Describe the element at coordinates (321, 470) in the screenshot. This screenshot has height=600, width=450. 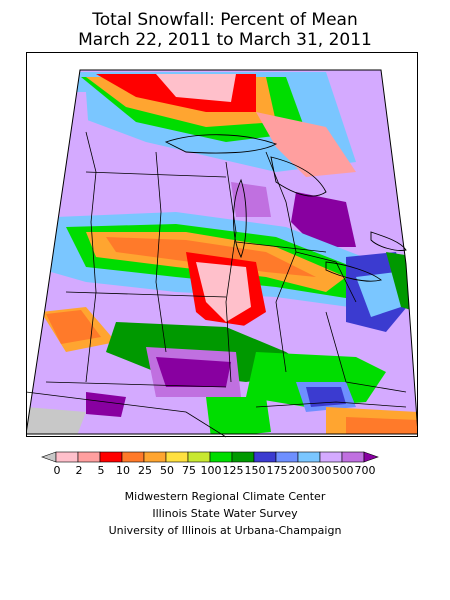
I see `legend-tick-label: 300` at that location.